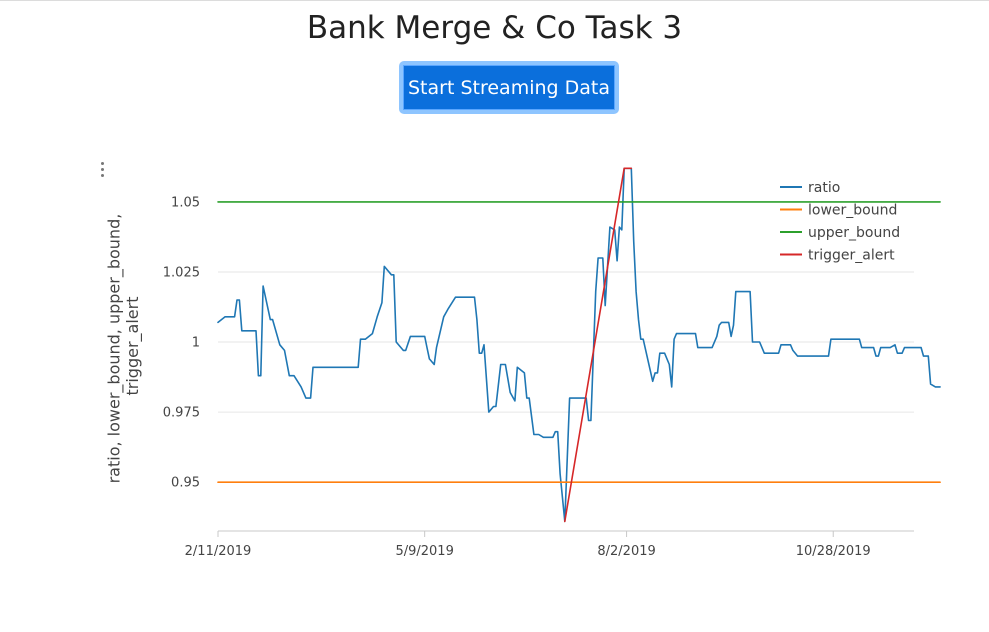  What do you see at coordinates (528, 551) in the screenshot?
I see `x-tick-labels: 2/11/2019 5/9/2019 8/2/2019 10/28/2019` at bounding box center [528, 551].